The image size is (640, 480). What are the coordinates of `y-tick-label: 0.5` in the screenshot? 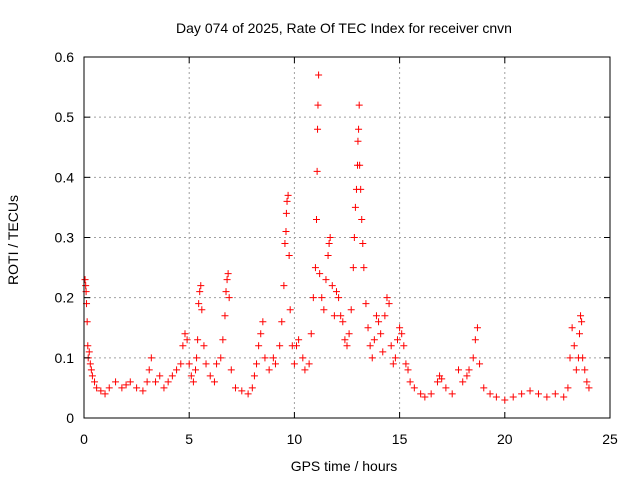 It's located at (65, 117).